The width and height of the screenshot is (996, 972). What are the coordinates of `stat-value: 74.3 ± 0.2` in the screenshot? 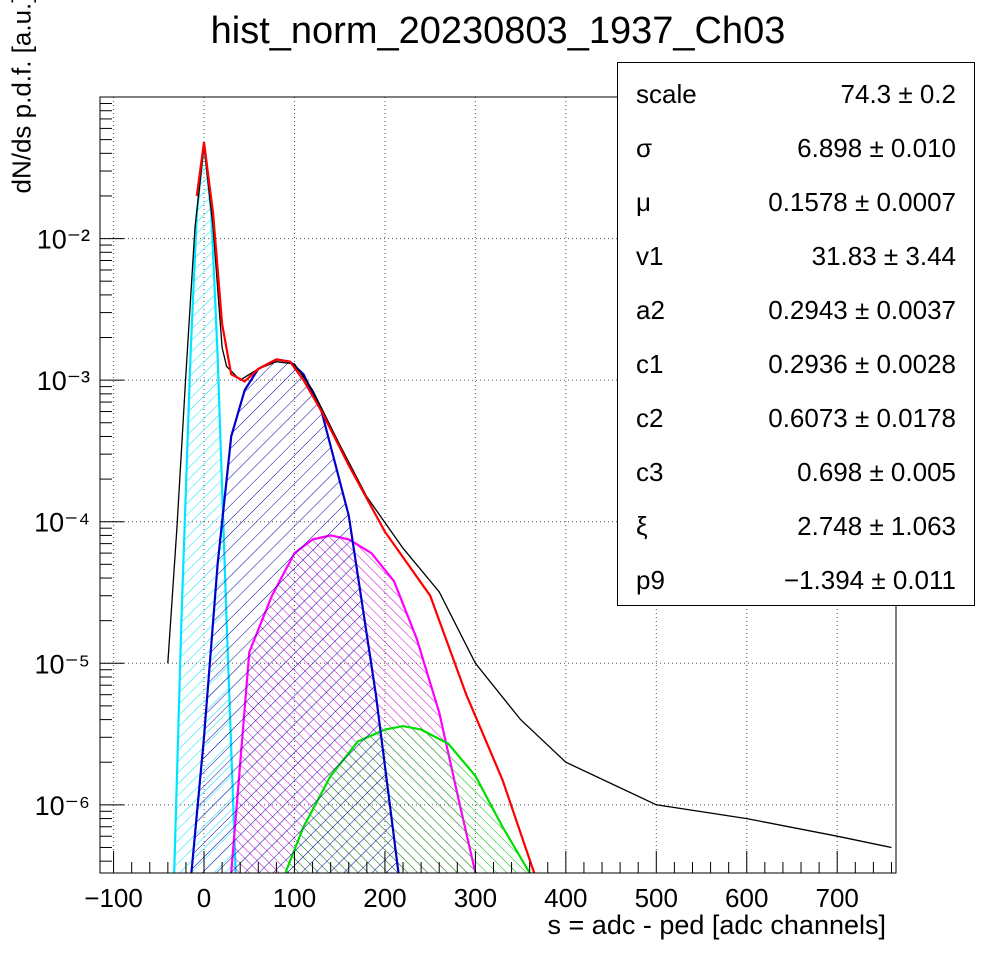 It's located at (898, 94).